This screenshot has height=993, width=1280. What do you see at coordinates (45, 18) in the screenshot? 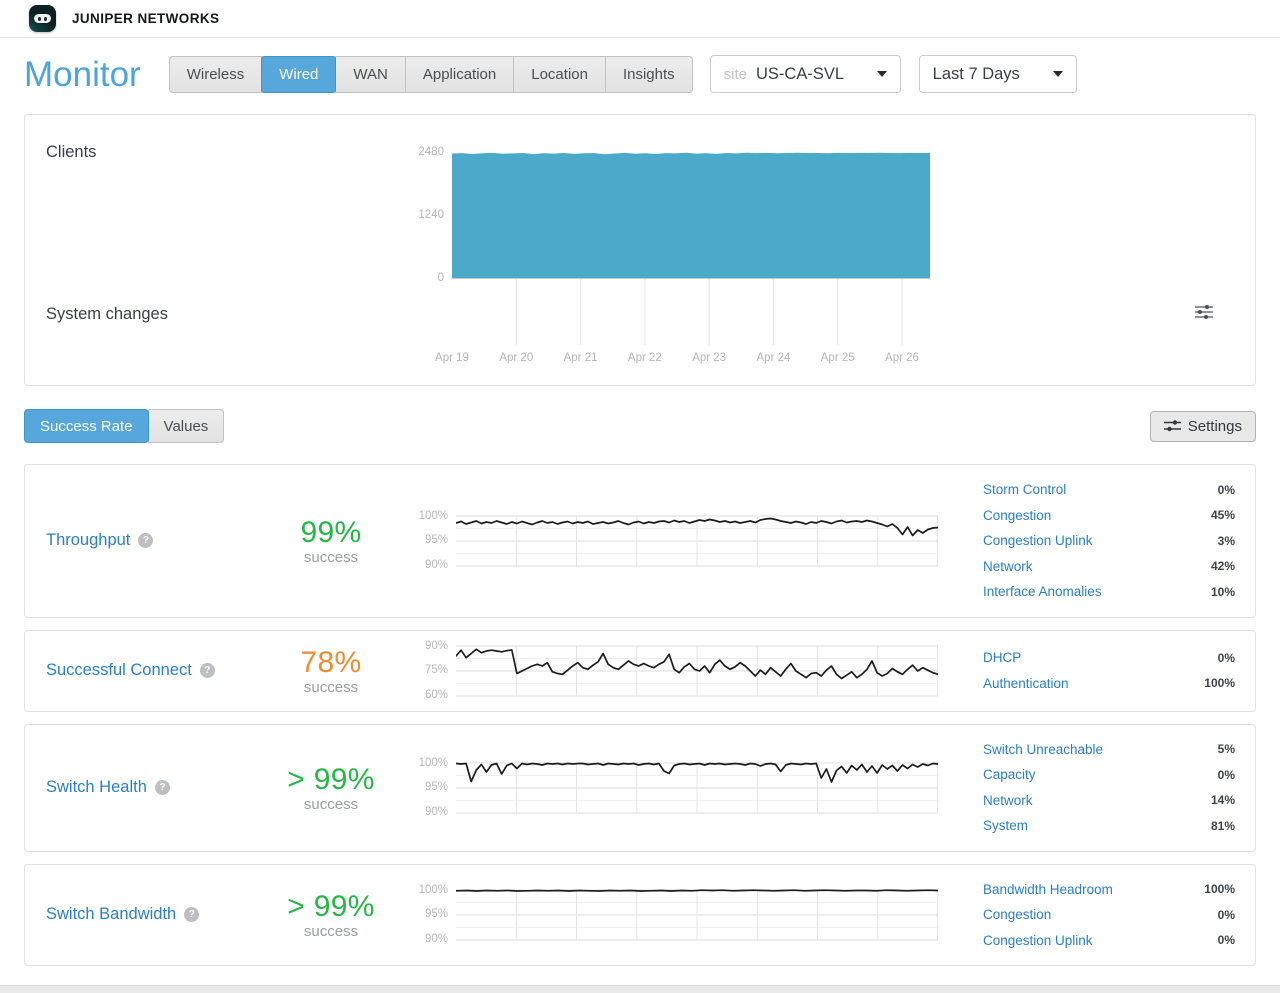
I see `robot-eye` at bounding box center [45, 18].